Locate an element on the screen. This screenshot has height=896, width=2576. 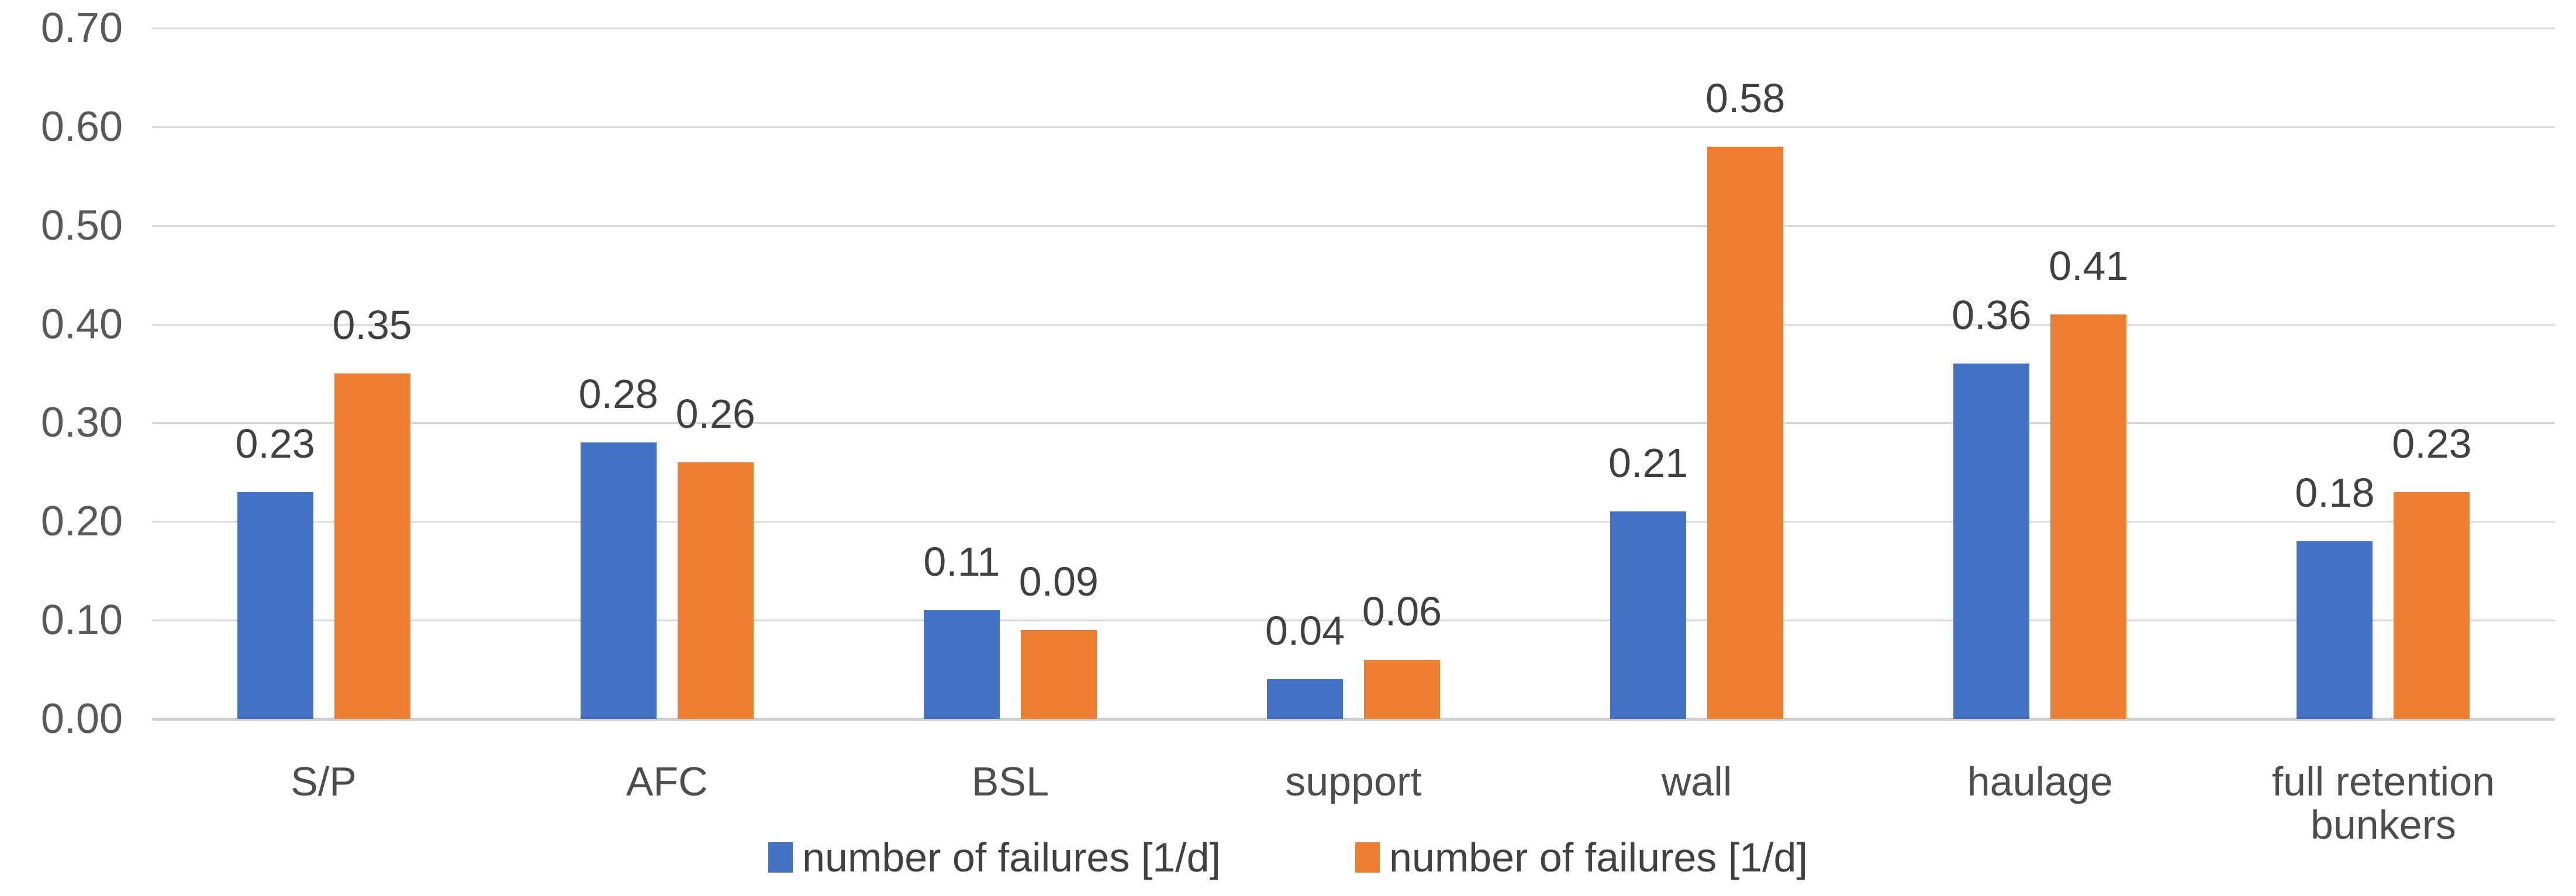
category-label: support is located at coordinates (1353, 781).